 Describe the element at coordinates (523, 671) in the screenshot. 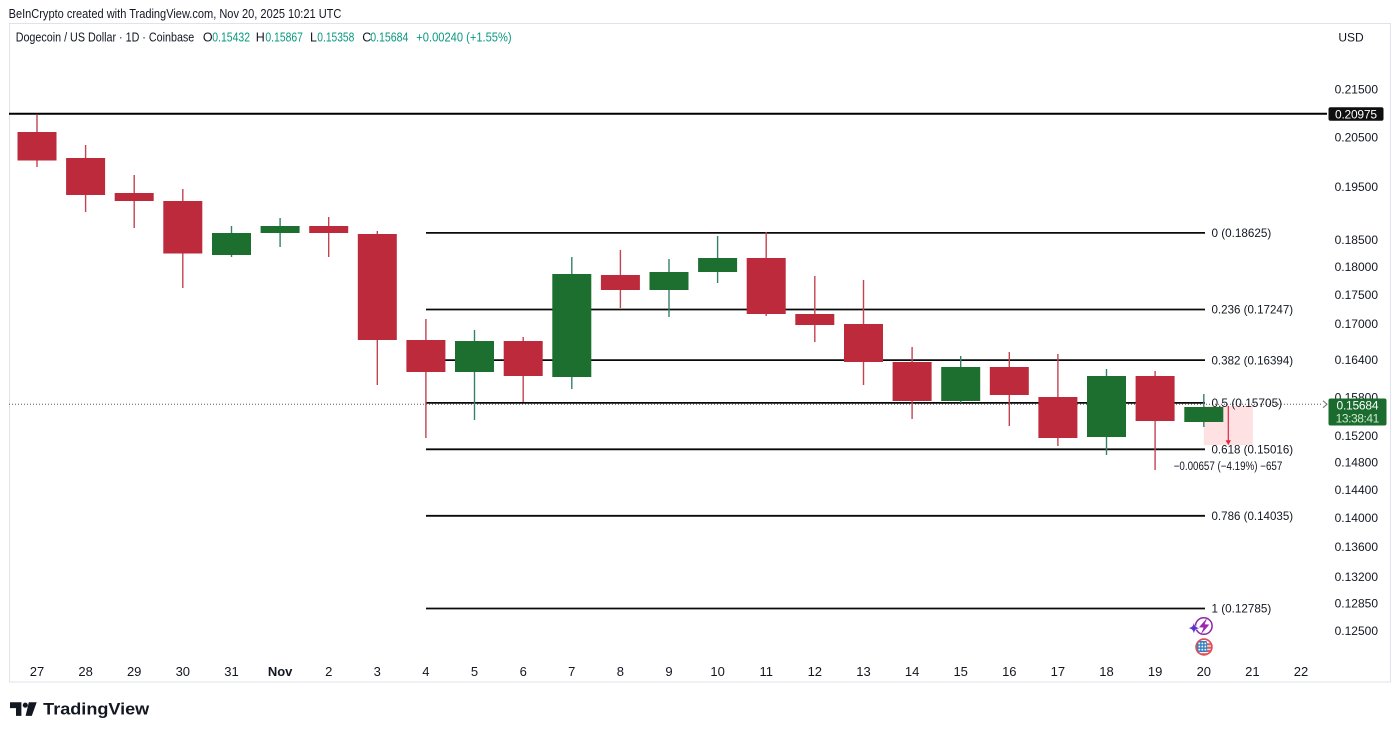

I see `svg-text: 6` at that location.